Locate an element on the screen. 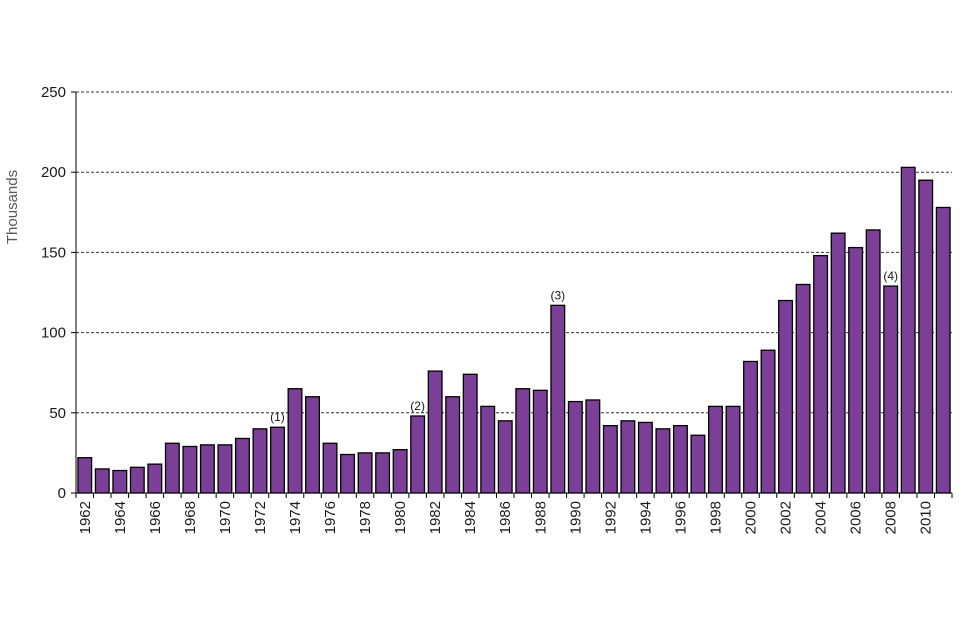 The height and width of the screenshot is (640, 960). bar-2007 is located at coordinates (873, 361).